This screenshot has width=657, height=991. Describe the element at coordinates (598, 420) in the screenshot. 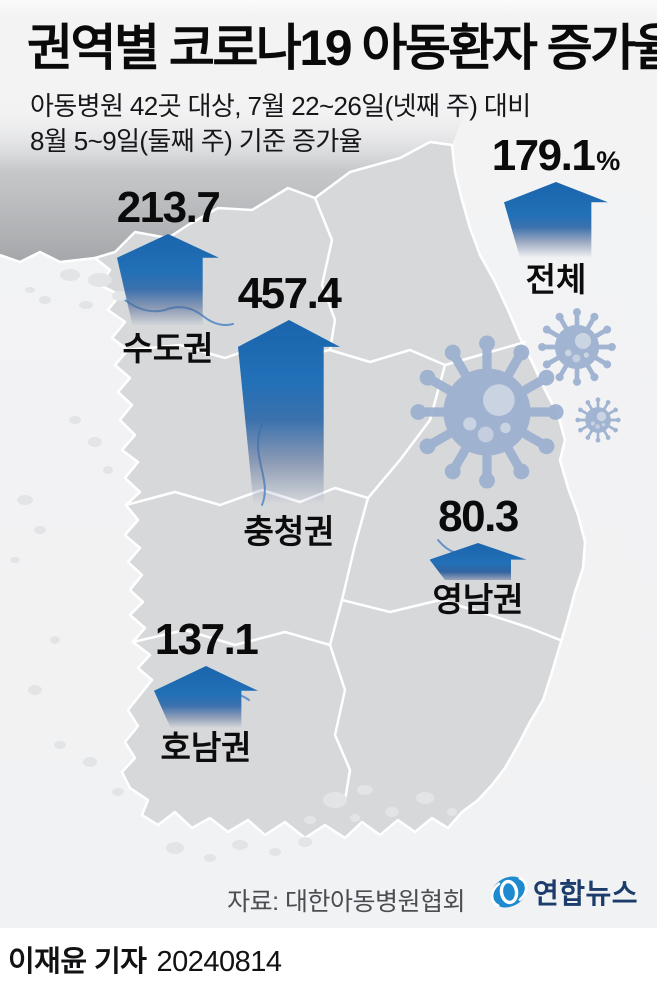

I see `virus-icon-small` at that location.